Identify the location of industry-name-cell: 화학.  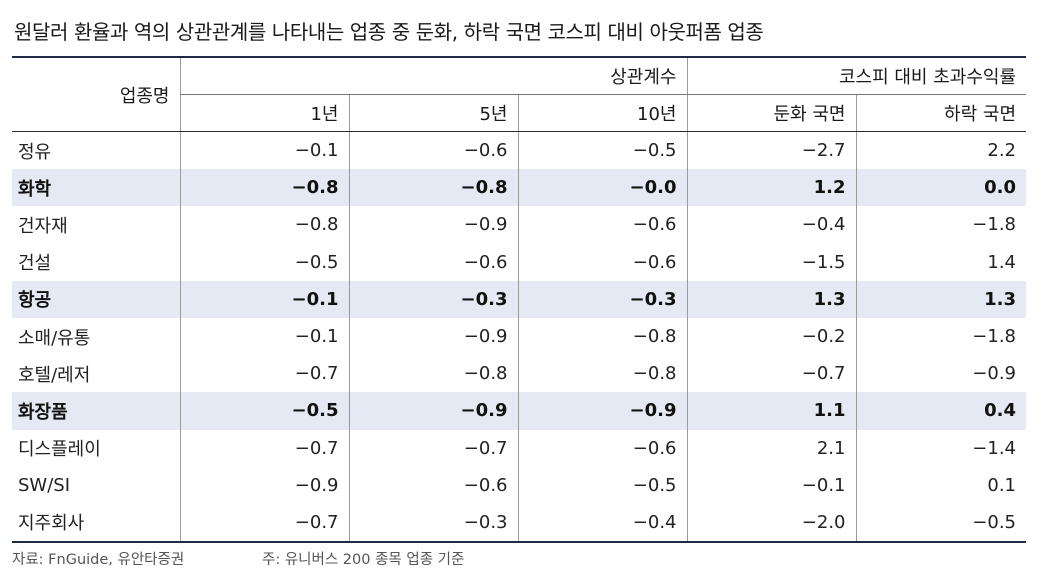
(96, 188).